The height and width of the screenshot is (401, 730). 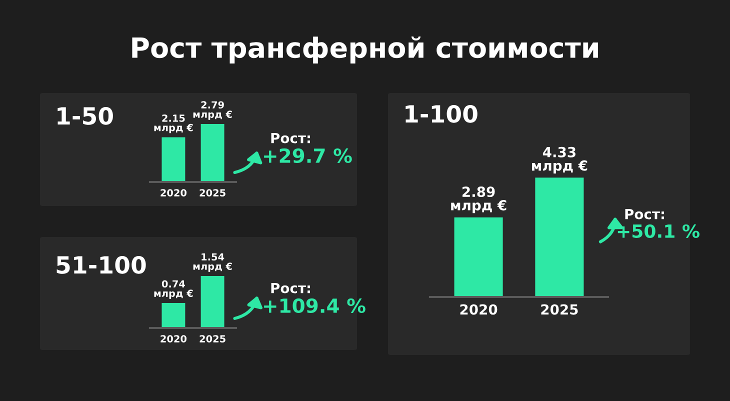 What do you see at coordinates (560, 160) in the screenshot?
I see `data-label: 4.33 млрд €` at bounding box center [560, 160].